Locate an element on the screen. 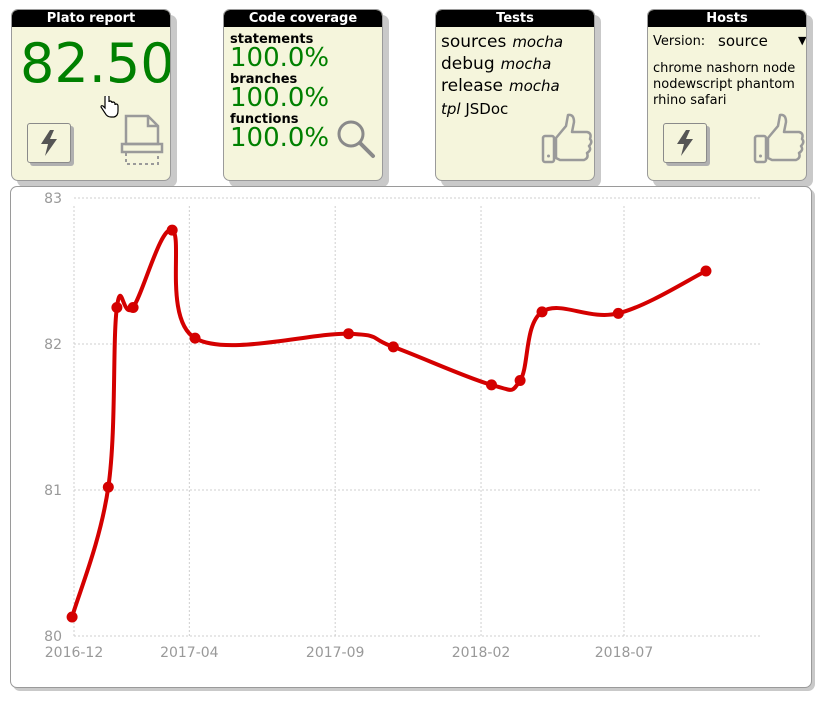 The height and width of the screenshot is (704, 837). functions-label: functions is located at coordinates (264, 119).